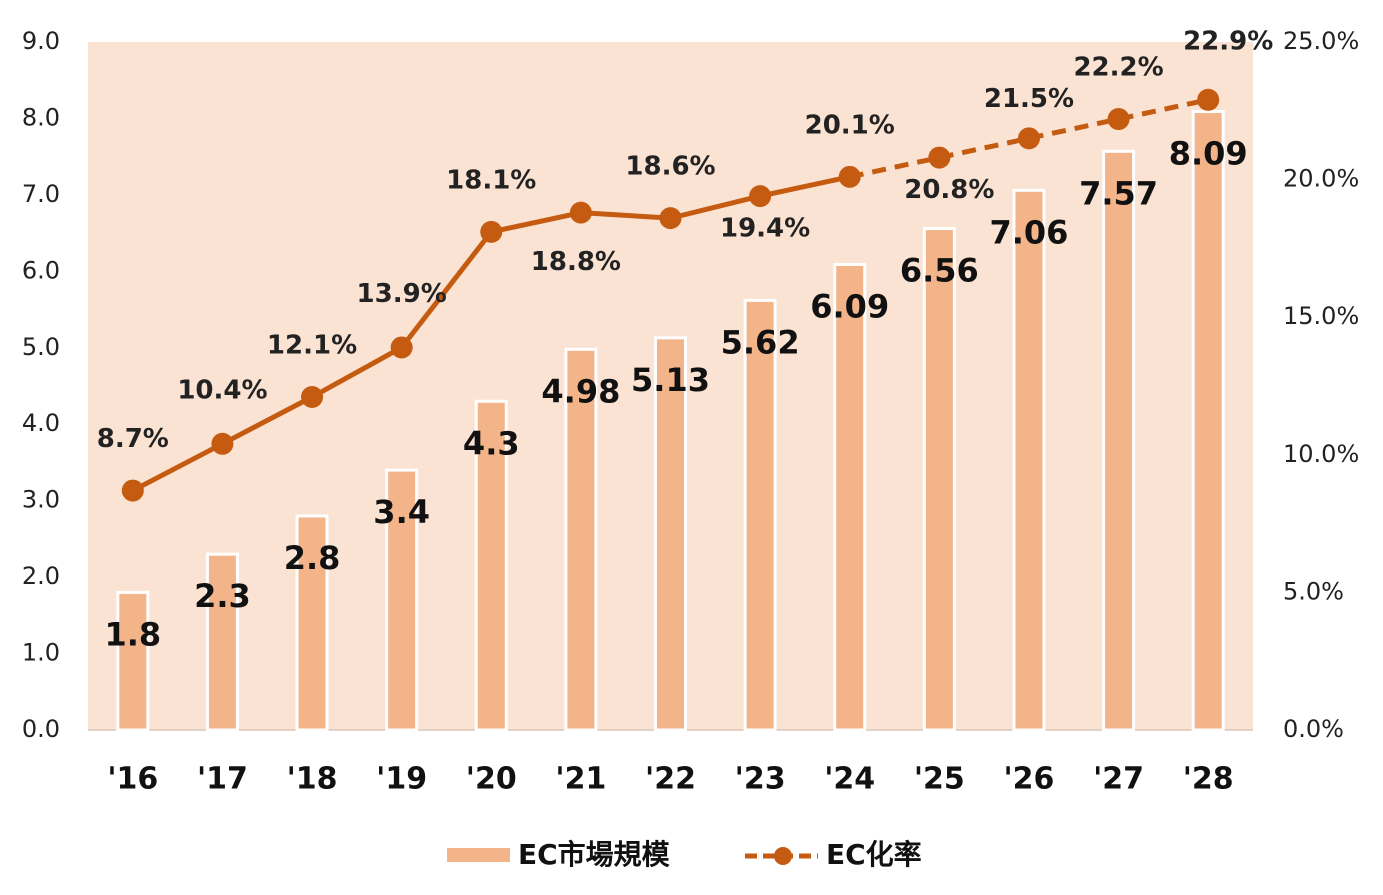 The image size is (1383, 895). Describe the element at coordinates (760, 779) in the screenshot. I see `x-tick-label: '23` at that location.